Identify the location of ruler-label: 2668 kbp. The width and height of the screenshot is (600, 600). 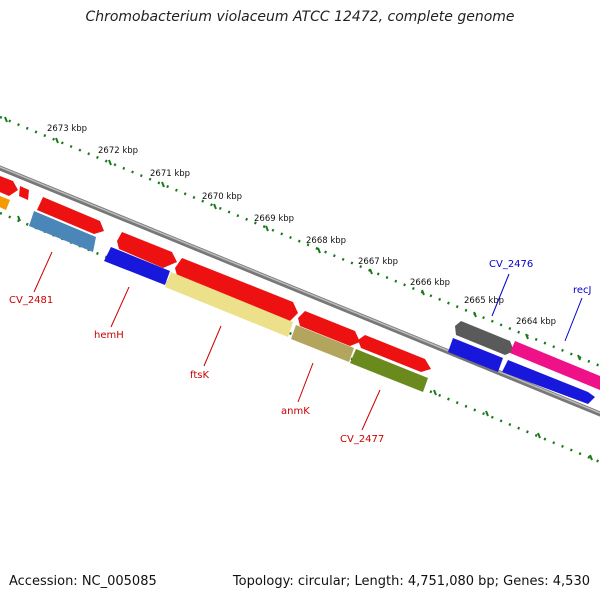
(326, 241).